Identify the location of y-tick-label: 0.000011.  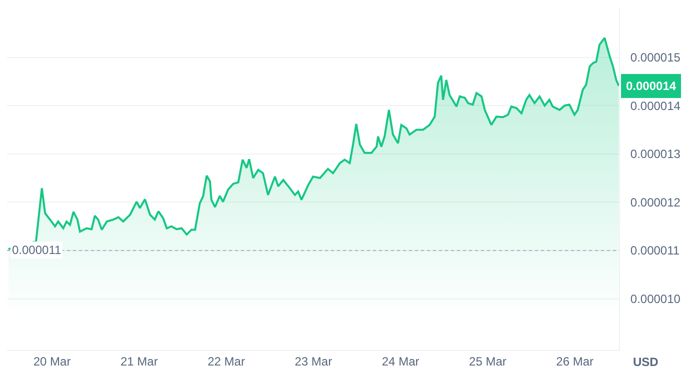
(655, 251).